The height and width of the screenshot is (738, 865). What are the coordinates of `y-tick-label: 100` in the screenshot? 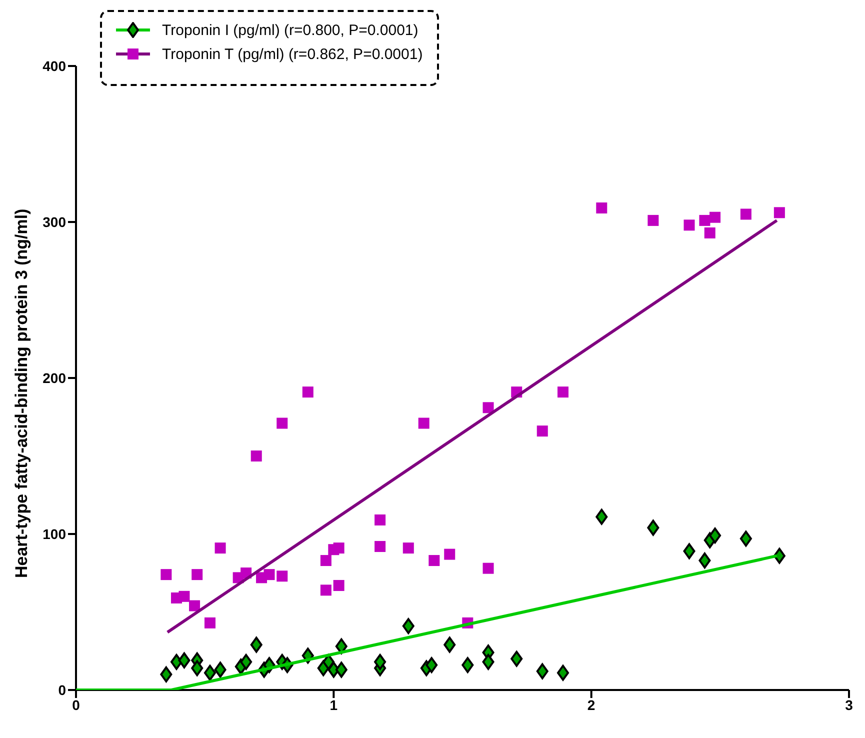 It's located at (54, 534).